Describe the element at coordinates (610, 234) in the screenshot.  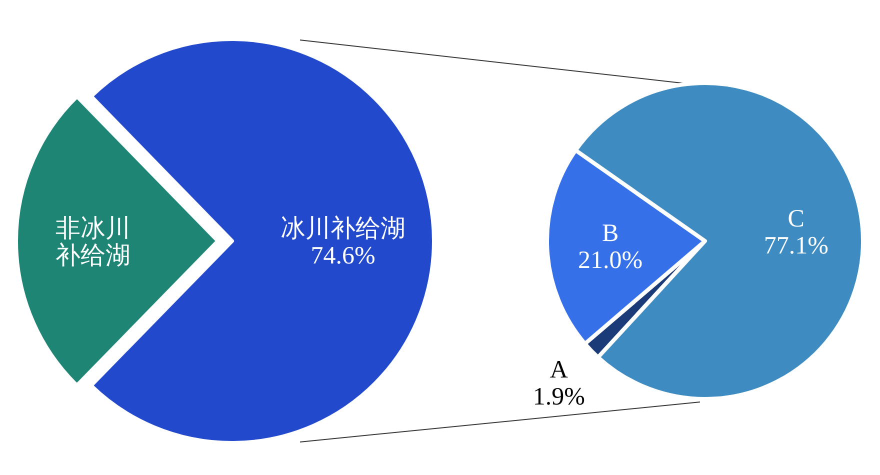
I see `slice-label: B` at that location.